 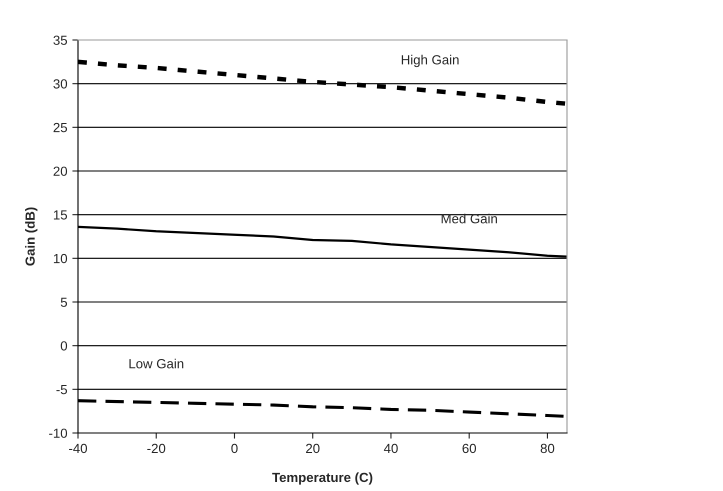 I want to click on y-tick-label: 15, so click(x=61, y=215).